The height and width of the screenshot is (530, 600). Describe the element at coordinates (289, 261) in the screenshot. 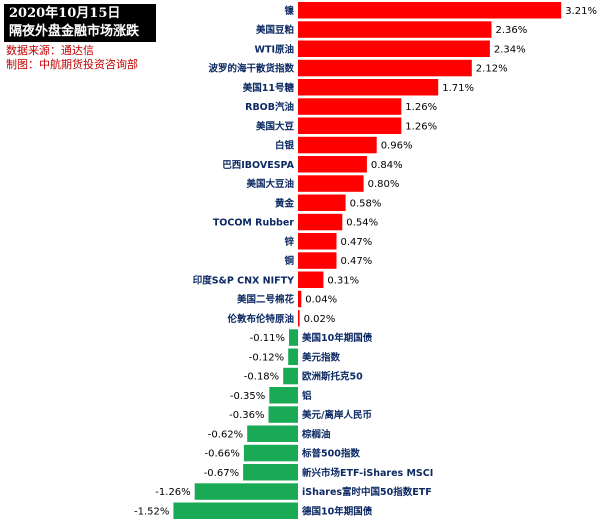

I see `category-label-13: 铜` at that location.